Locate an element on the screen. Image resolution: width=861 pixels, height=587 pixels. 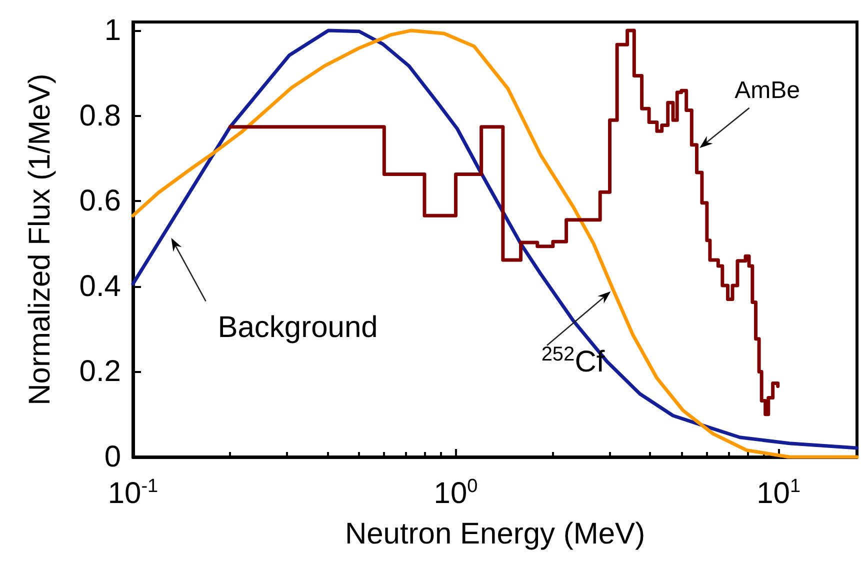
annotation: $^{252}$Cf is located at coordinates (573, 360).